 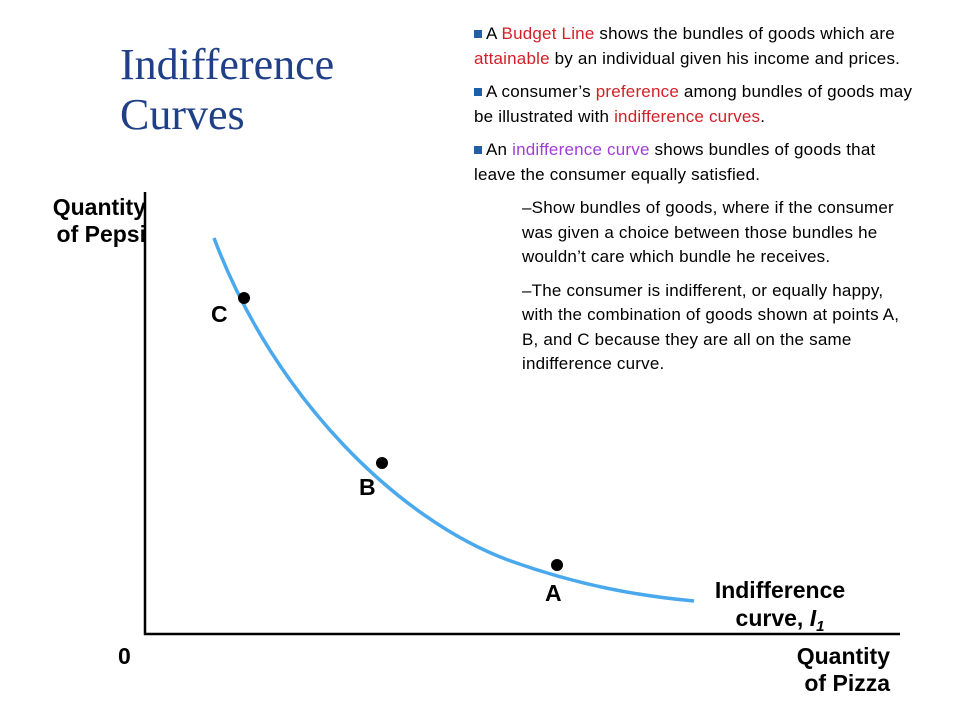 What do you see at coordinates (541, 91) in the screenshot?
I see `bullet-text-segment: A consumer’s` at bounding box center [541, 91].